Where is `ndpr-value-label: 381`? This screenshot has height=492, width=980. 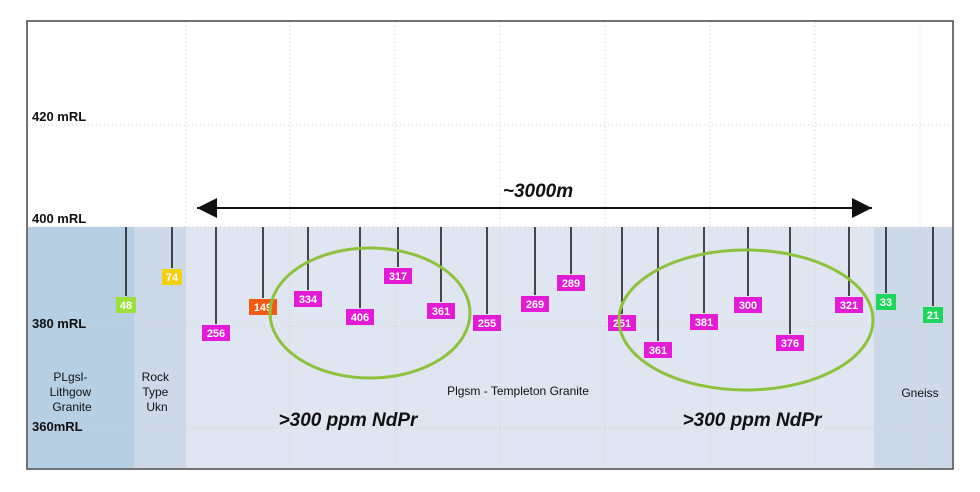
ndpr-value-label: 381 is located at coordinates (704, 323).